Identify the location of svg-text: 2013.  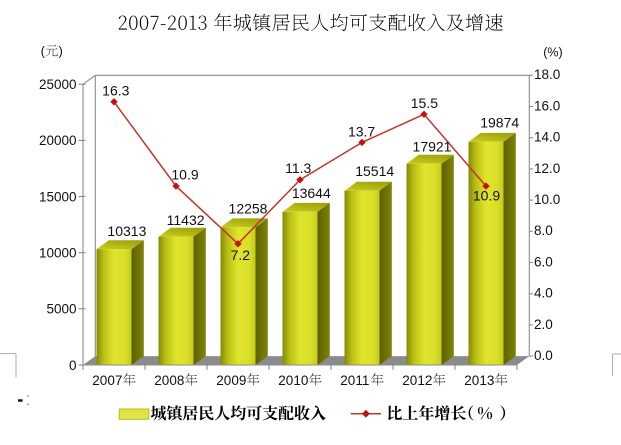
(479, 380).